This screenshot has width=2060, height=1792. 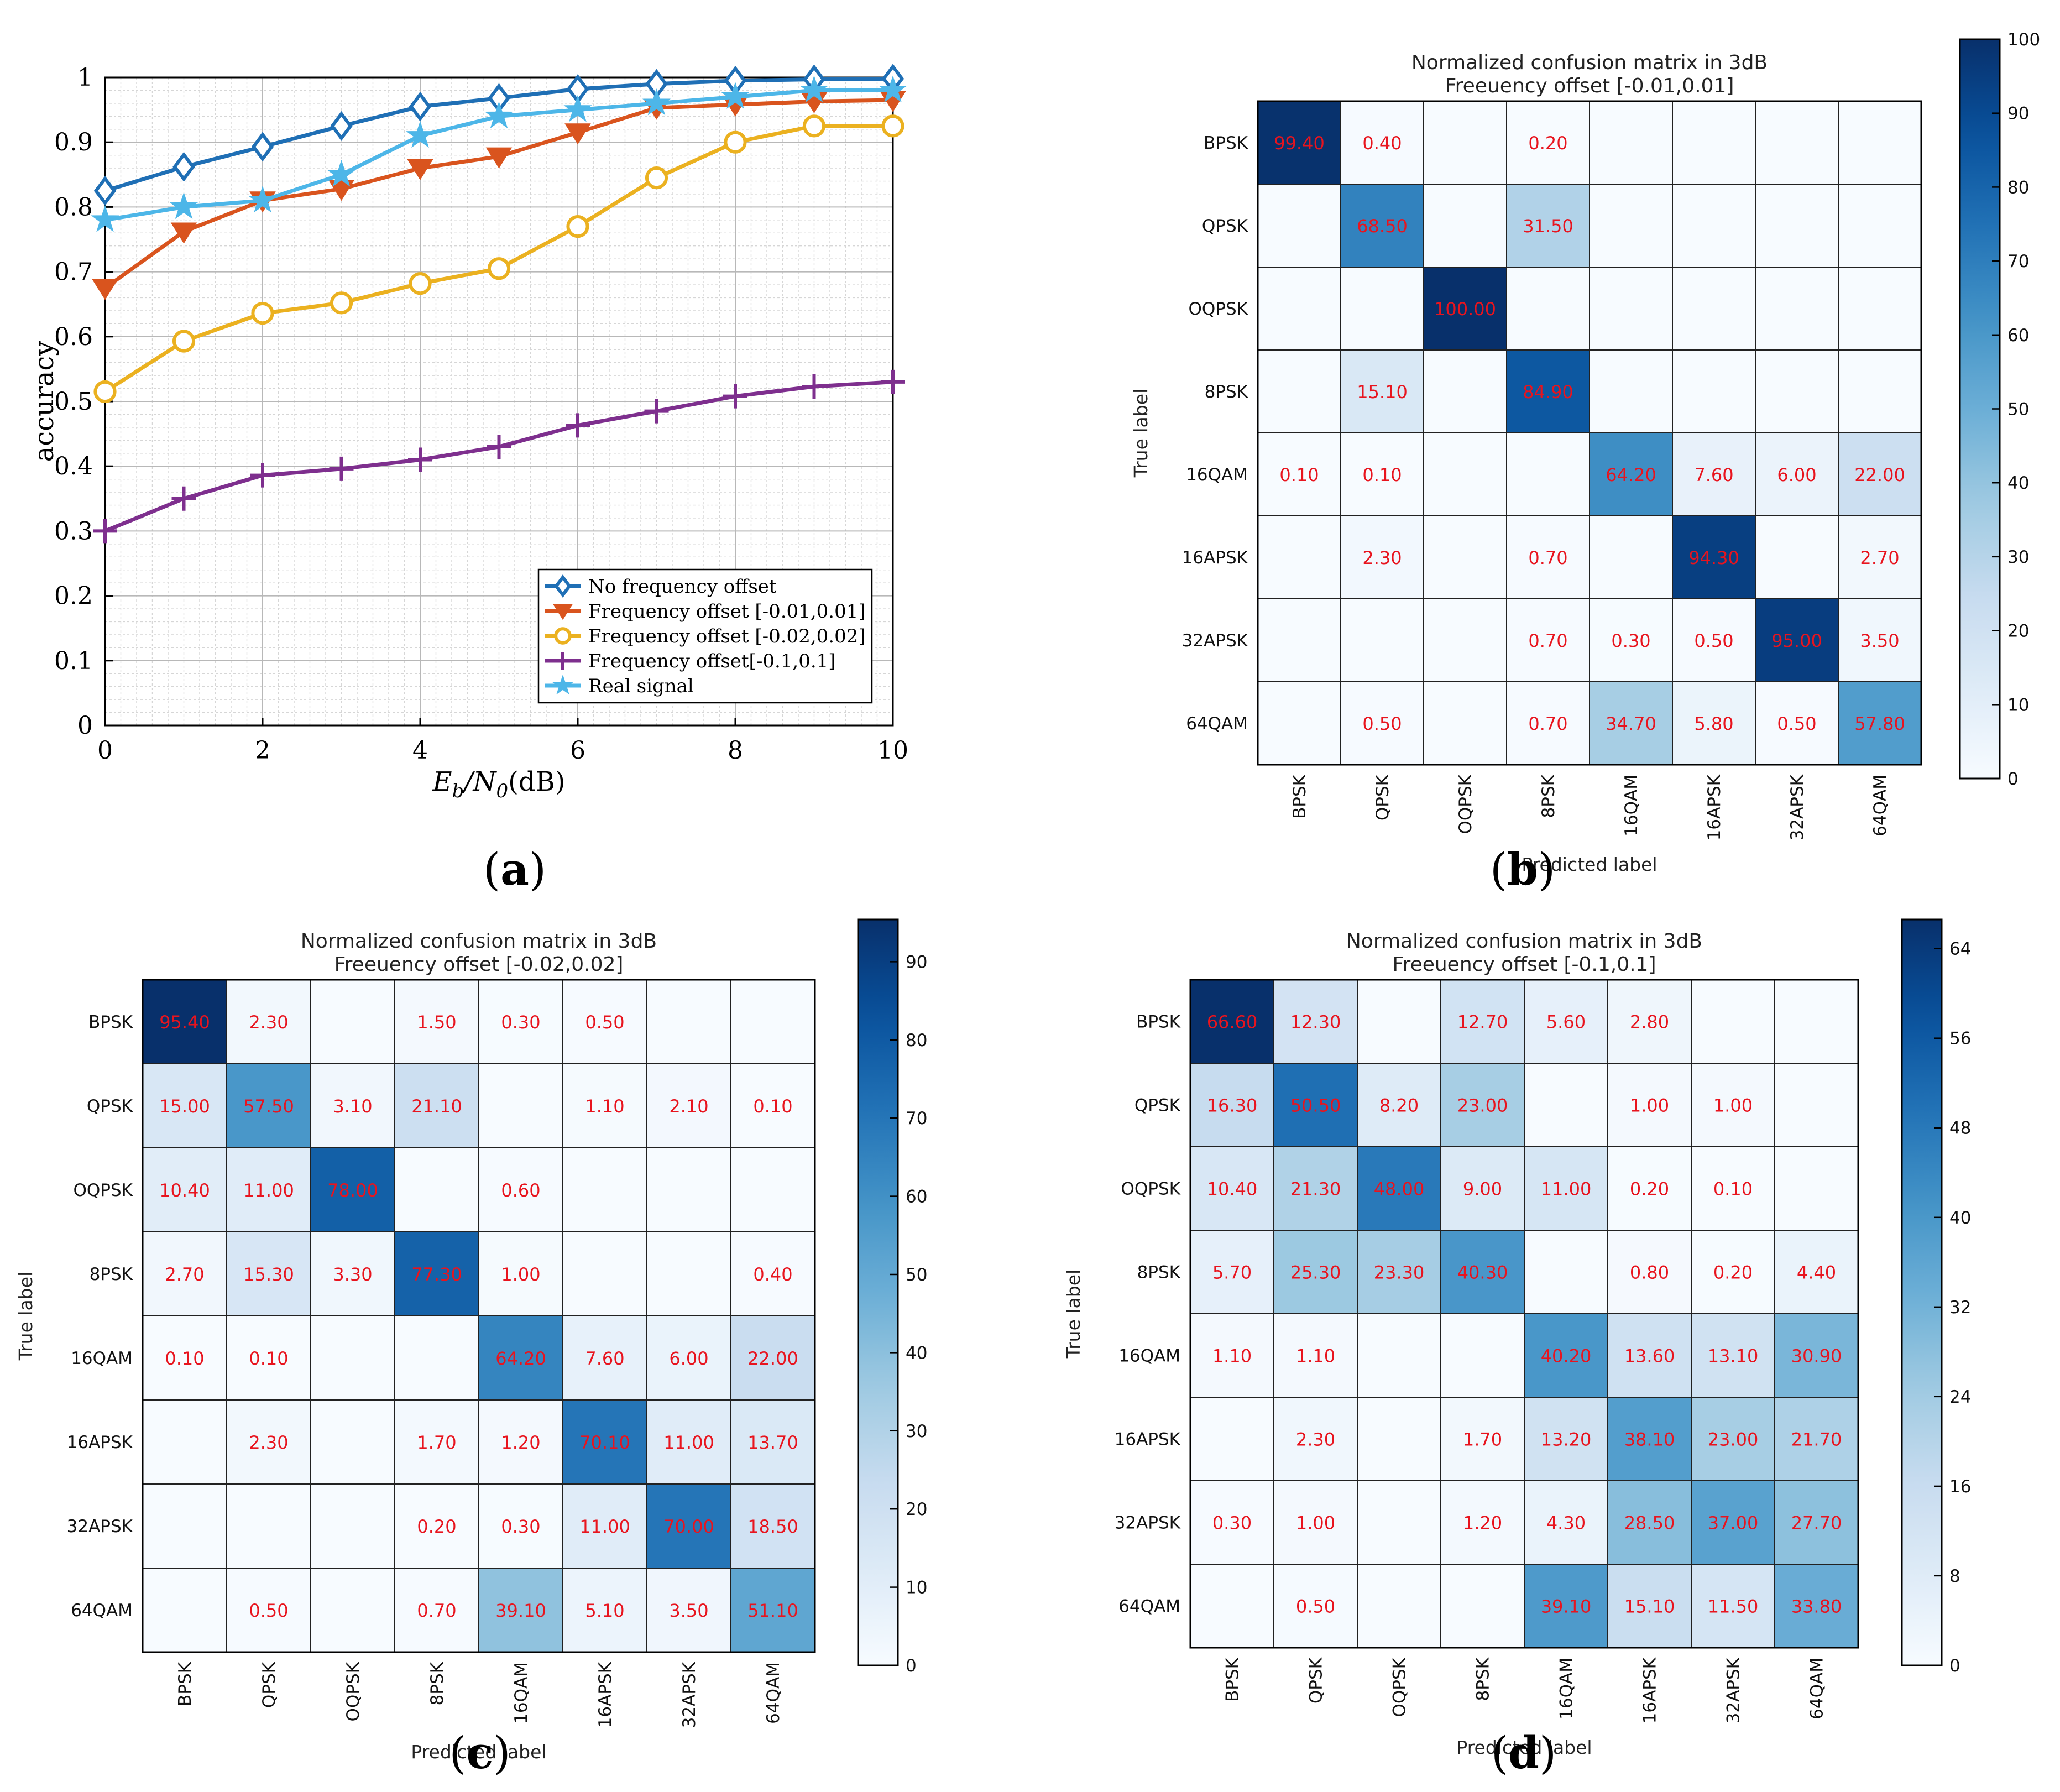 What do you see at coordinates (520, 1023) in the screenshot?
I see `cell-value: 0.30` at bounding box center [520, 1023].